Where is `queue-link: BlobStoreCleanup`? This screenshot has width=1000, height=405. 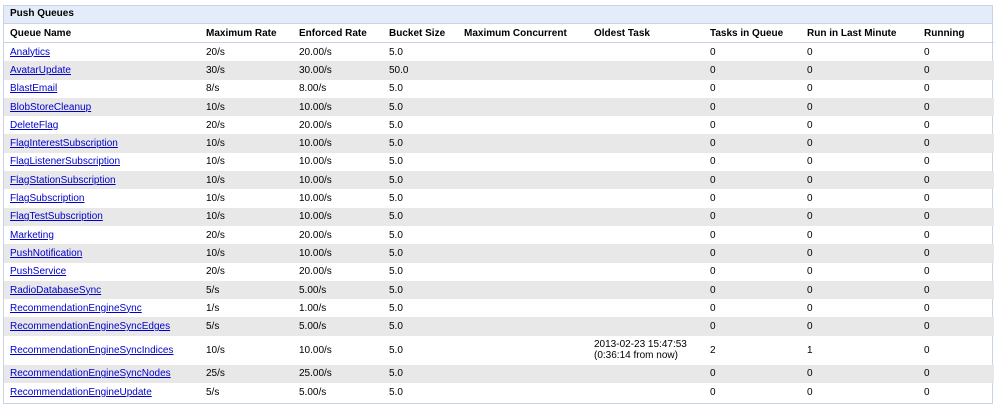 queue-link: BlobStoreCleanup is located at coordinates (51, 107).